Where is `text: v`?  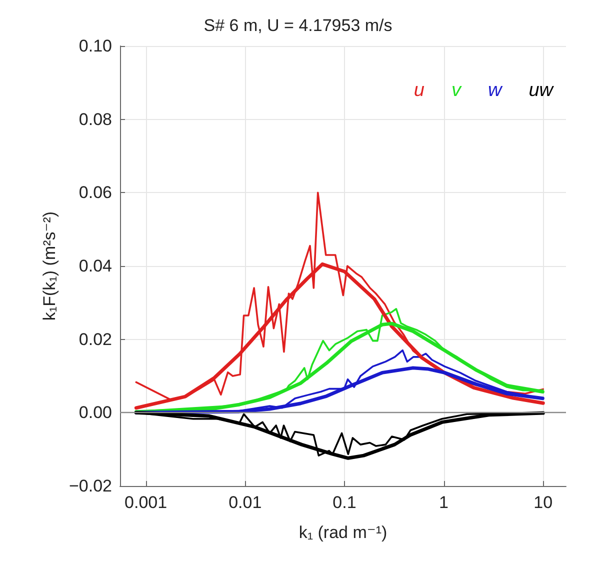
text: v is located at coordinates (456, 90).